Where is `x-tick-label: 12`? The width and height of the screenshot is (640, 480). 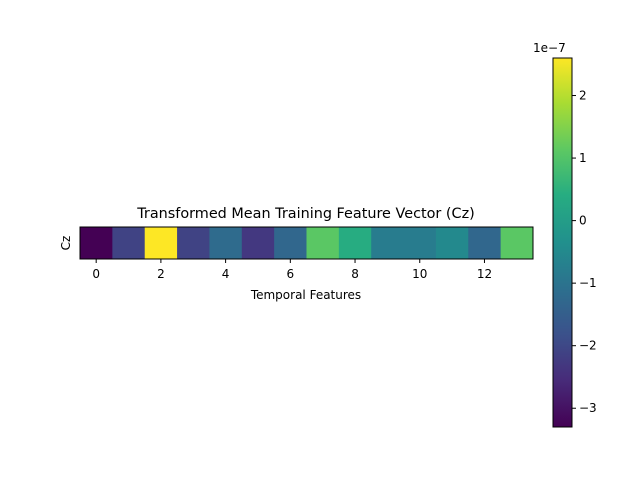
x-tick-label: 12 is located at coordinates (484, 274).